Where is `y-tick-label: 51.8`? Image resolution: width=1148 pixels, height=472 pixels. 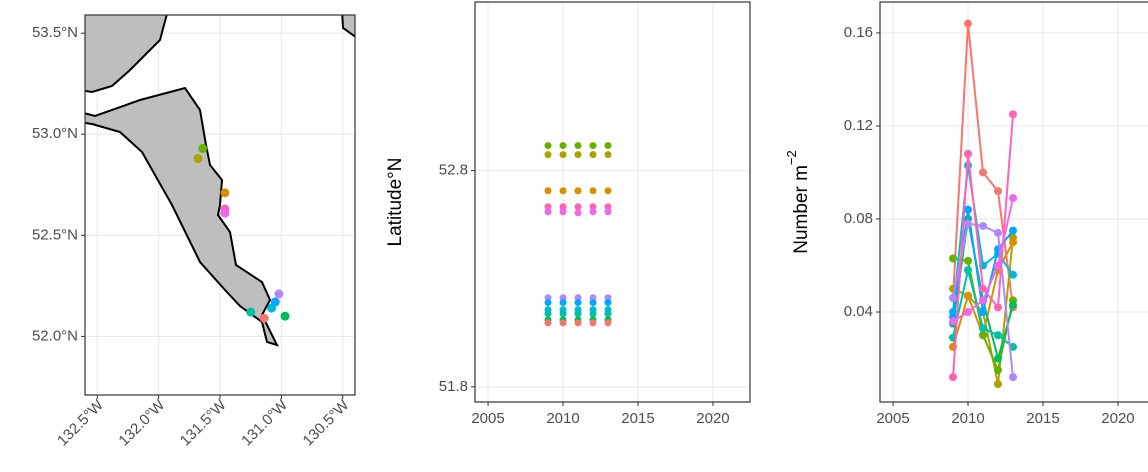 y-tick-label: 51.8 is located at coordinates (453, 386).